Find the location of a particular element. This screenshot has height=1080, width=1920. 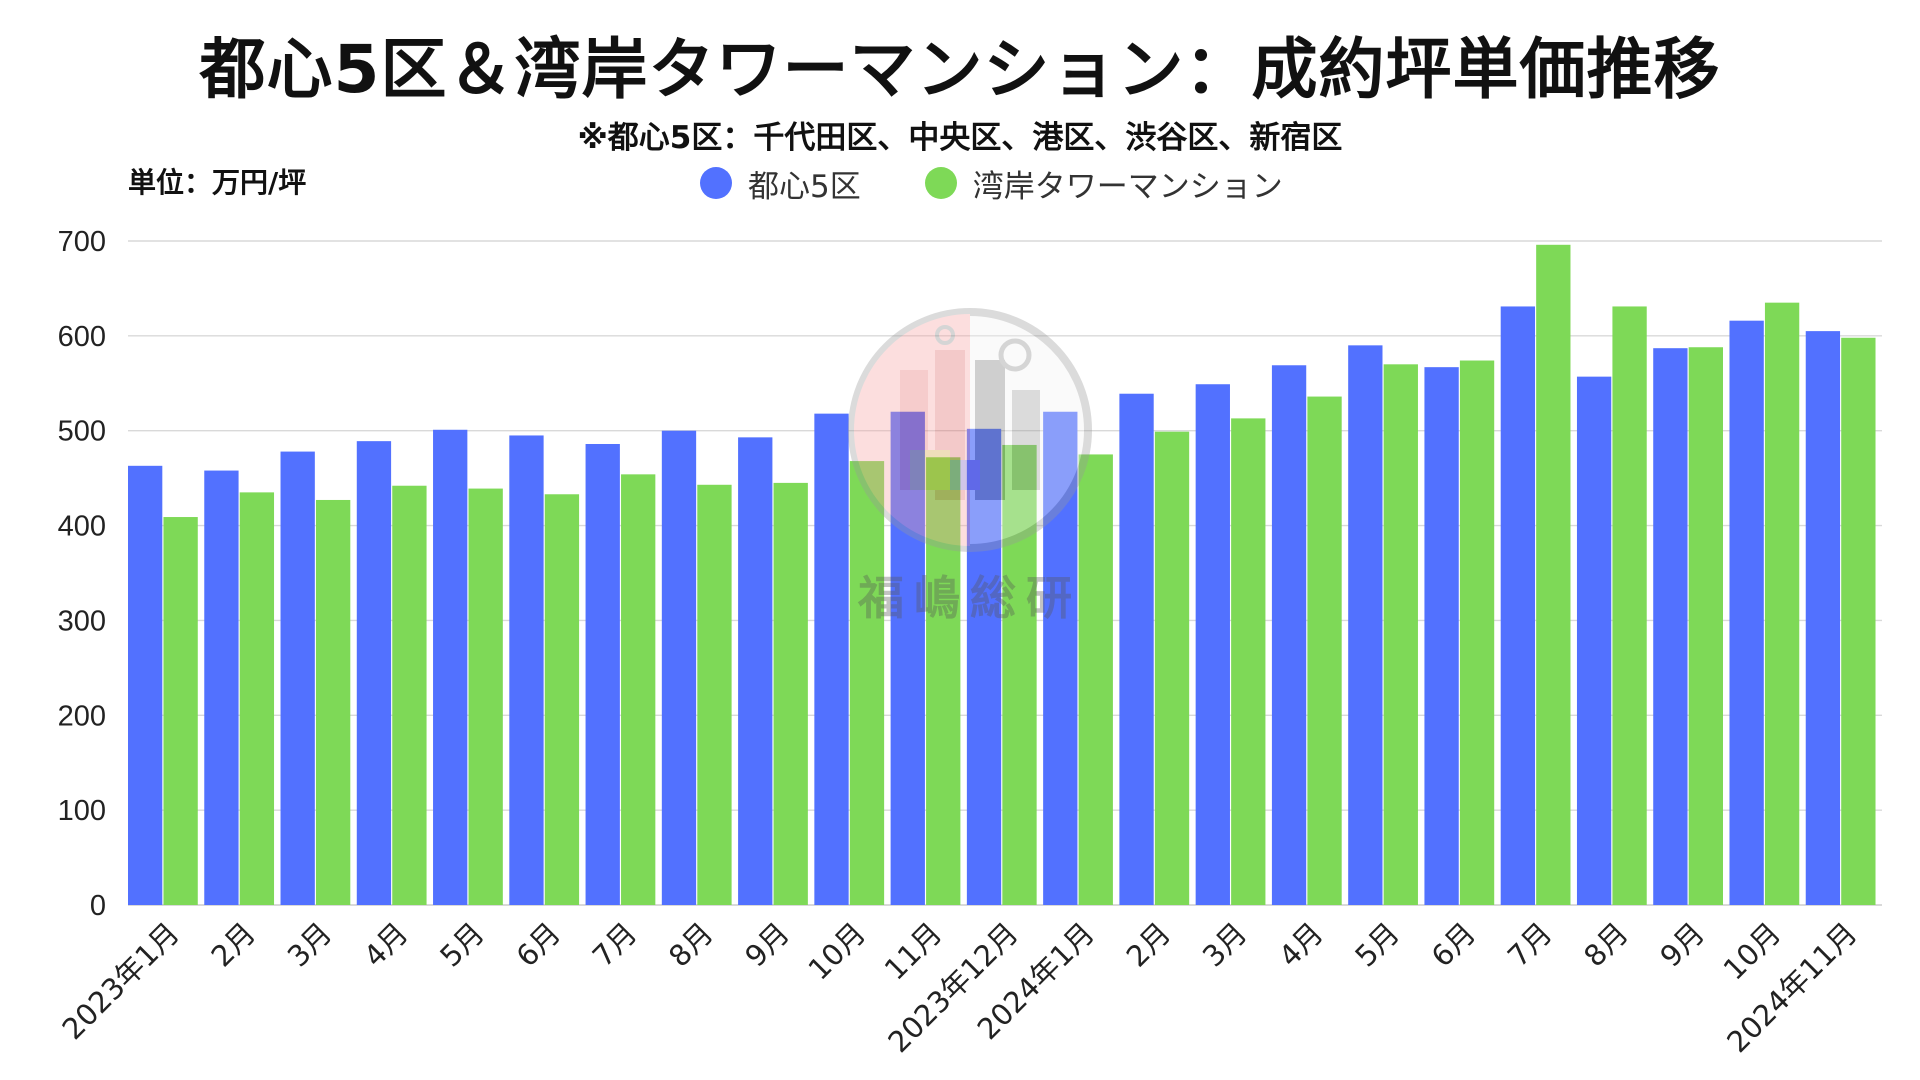

x-tick-label: 2023年1月 is located at coordinates (121, 981).